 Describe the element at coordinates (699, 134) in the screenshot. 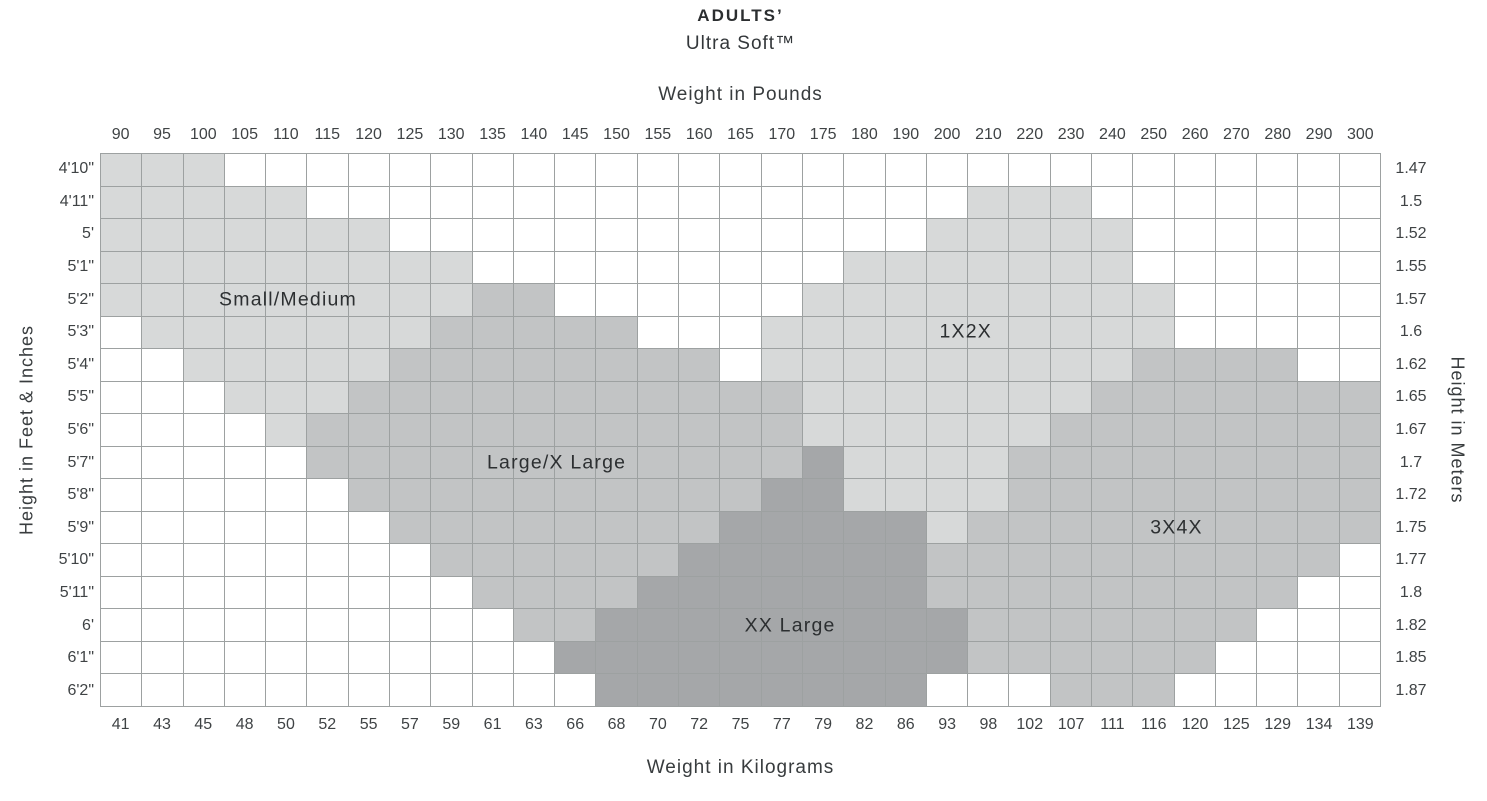

I see `pounds-tick: 160` at that location.